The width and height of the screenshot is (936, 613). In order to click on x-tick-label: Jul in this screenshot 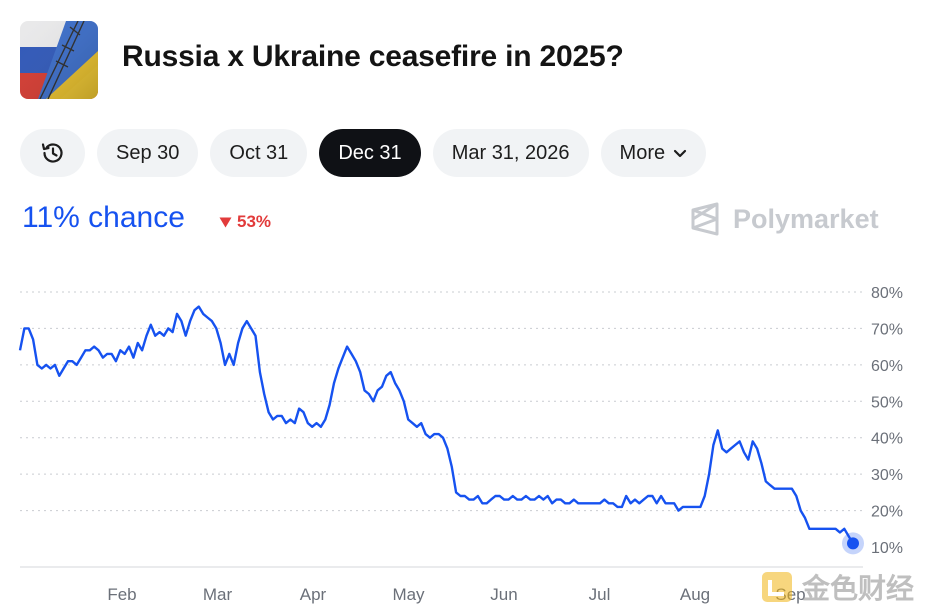, I will do `click(600, 594)`.